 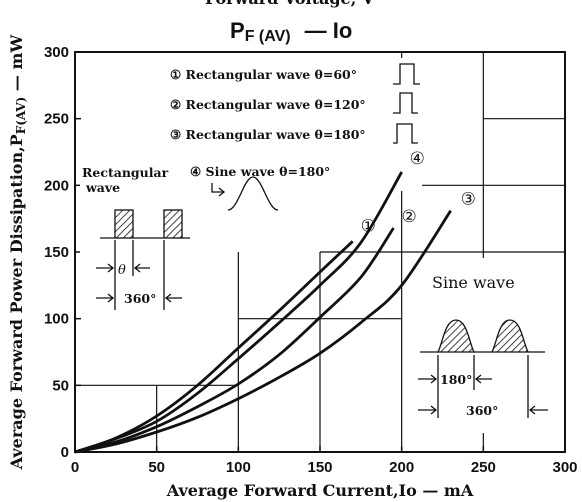 I want to click on chart-title: PF (AV) — Io, so click(x=291, y=31).